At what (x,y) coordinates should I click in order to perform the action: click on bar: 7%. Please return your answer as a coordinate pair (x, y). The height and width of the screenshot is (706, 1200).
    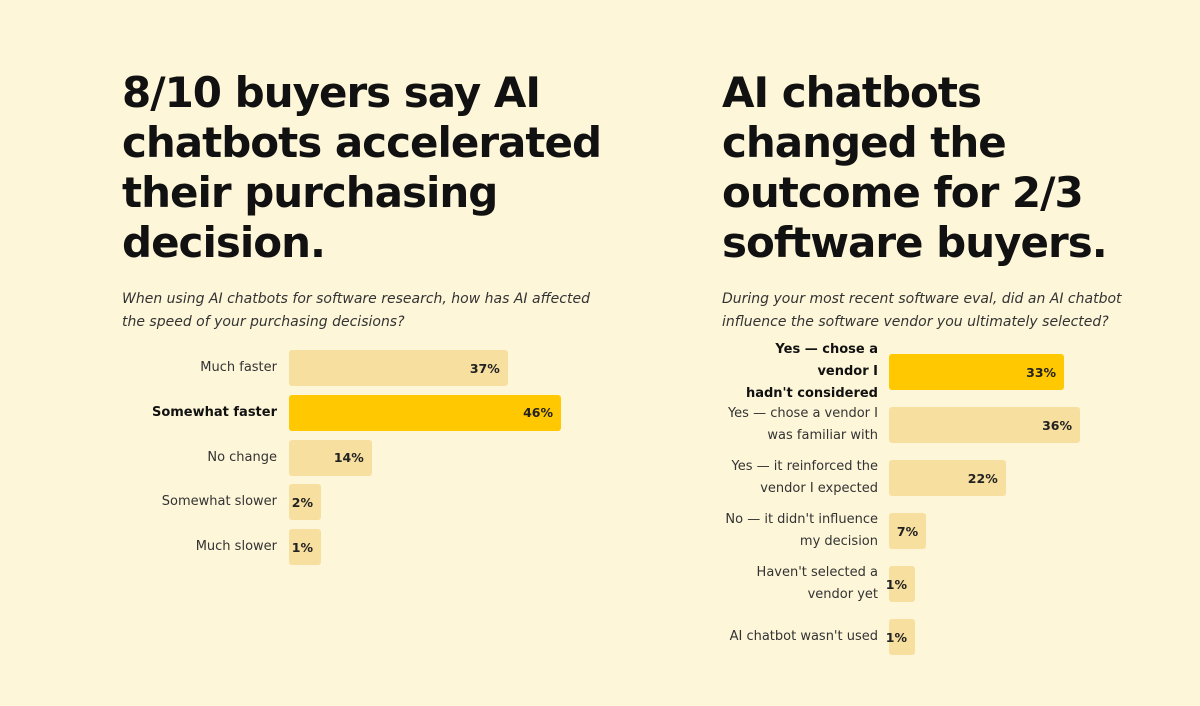
    Looking at the image, I should click on (908, 531).